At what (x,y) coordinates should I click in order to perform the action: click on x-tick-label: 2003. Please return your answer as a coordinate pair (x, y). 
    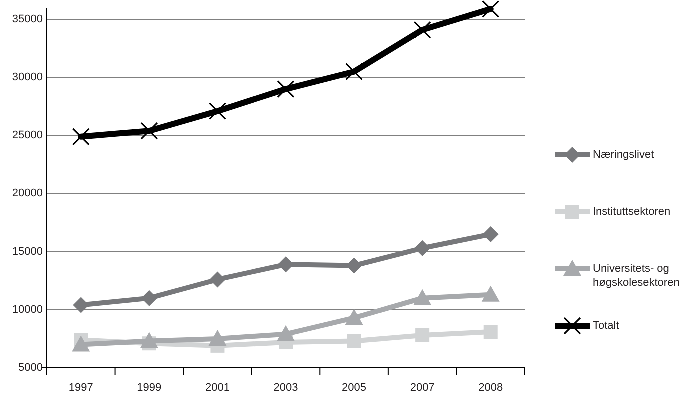
    Looking at the image, I should click on (286, 388).